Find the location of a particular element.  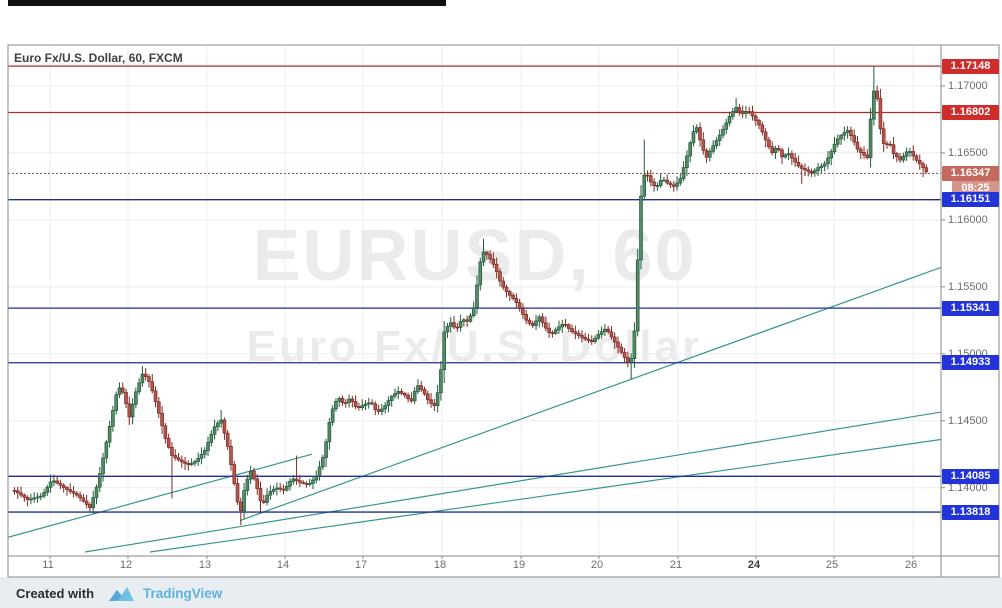

time-tick-label: 25 is located at coordinates (832, 565).